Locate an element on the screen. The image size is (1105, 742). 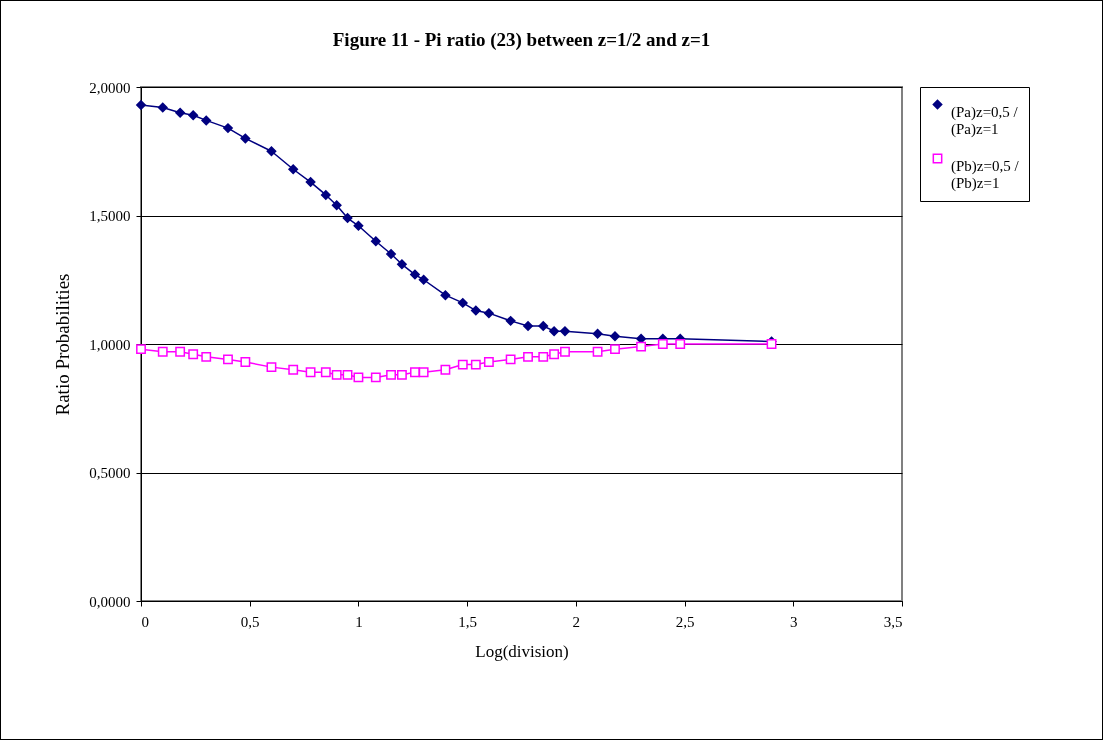
x-tick-label: 3 is located at coordinates (794, 621).